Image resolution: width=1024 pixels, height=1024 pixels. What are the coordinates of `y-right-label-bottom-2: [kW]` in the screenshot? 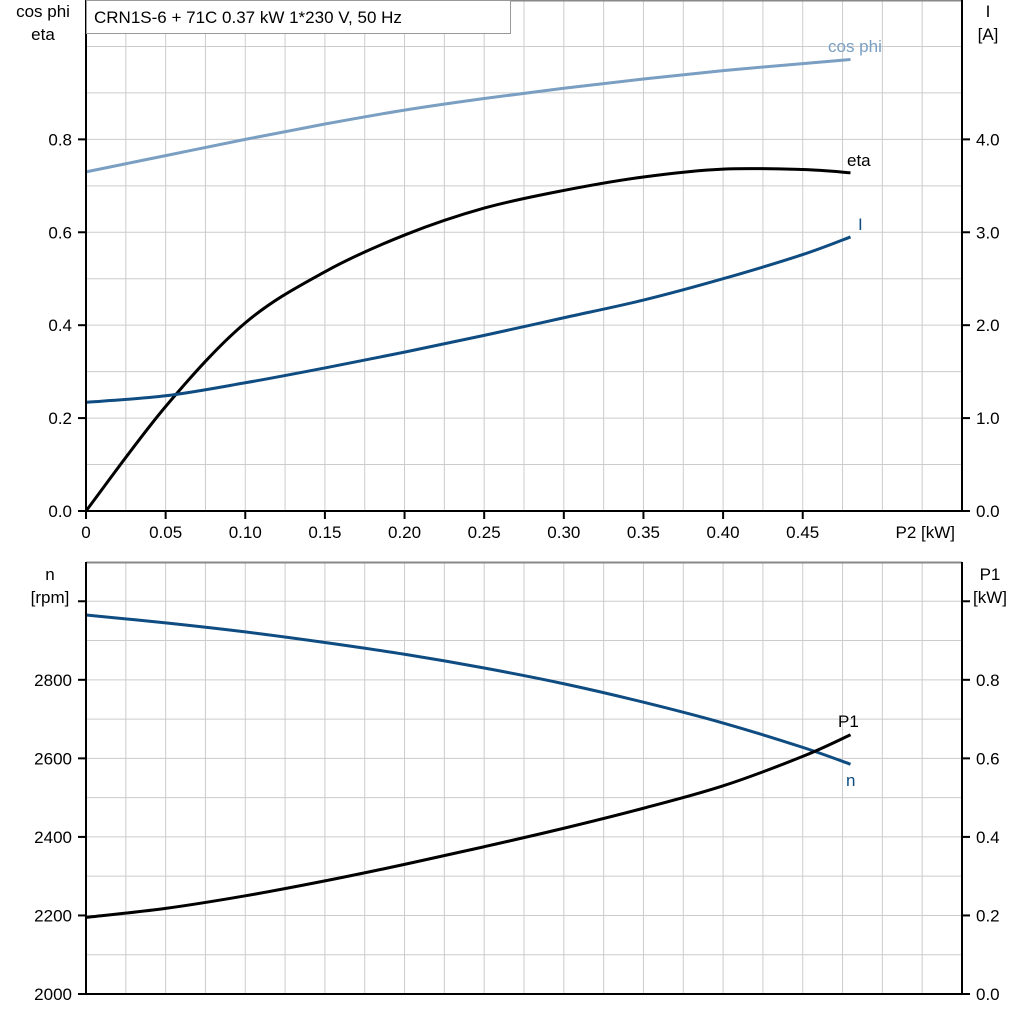 It's located at (990, 597).